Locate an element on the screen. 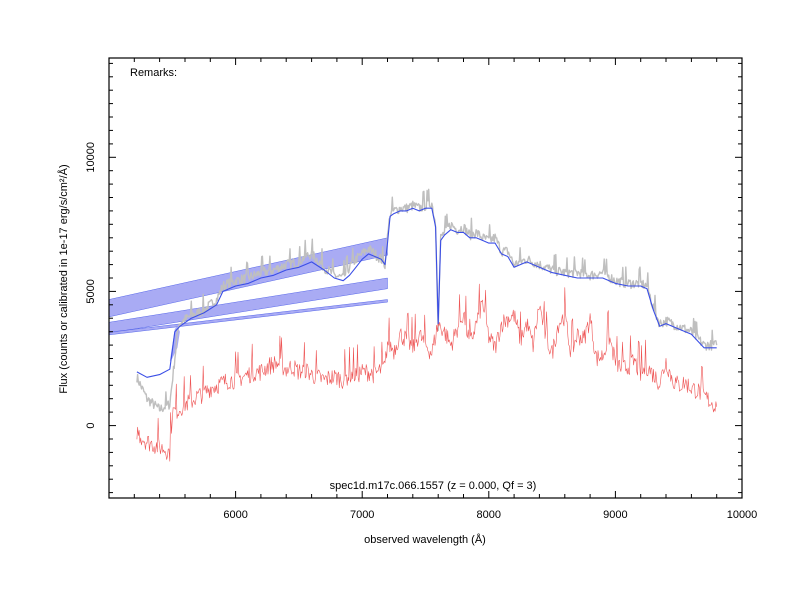  x-tick-label-7000: 7000 is located at coordinates (362, 515).